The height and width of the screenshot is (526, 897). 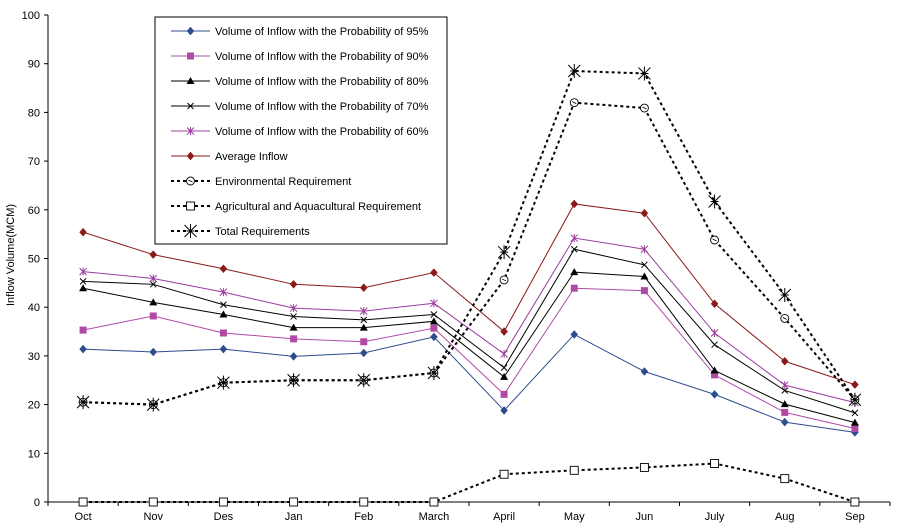 I want to click on x-tick-label: Sep, so click(x=855, y=517).